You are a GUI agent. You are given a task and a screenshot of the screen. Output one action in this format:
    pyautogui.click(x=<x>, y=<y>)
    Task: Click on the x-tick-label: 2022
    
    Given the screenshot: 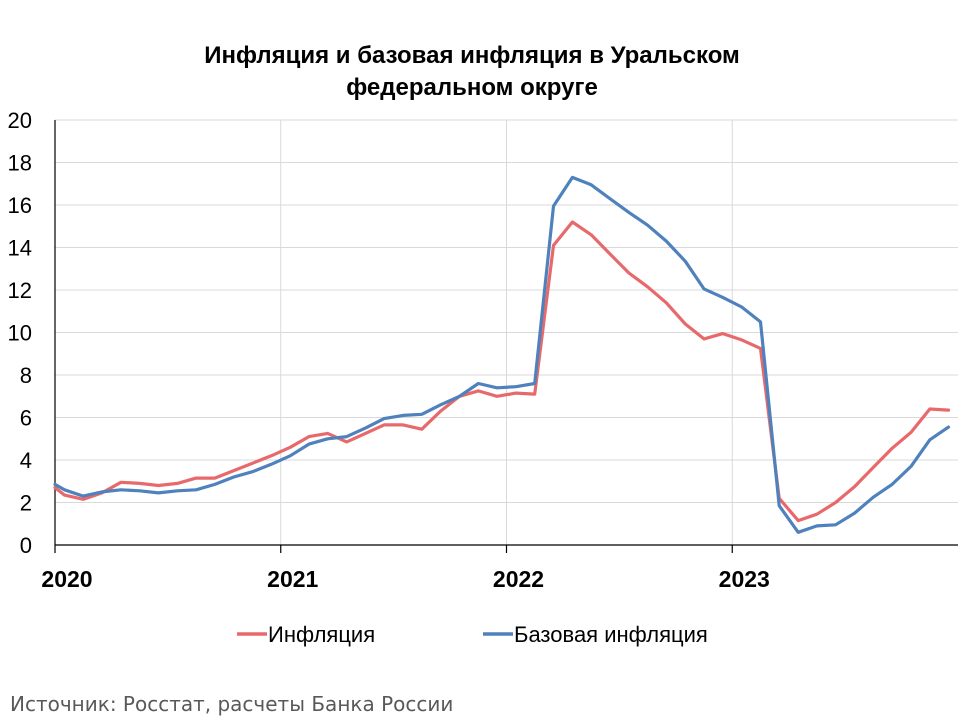 What is the action you would take?
    pyautogui.click(x=518, y=579)
    